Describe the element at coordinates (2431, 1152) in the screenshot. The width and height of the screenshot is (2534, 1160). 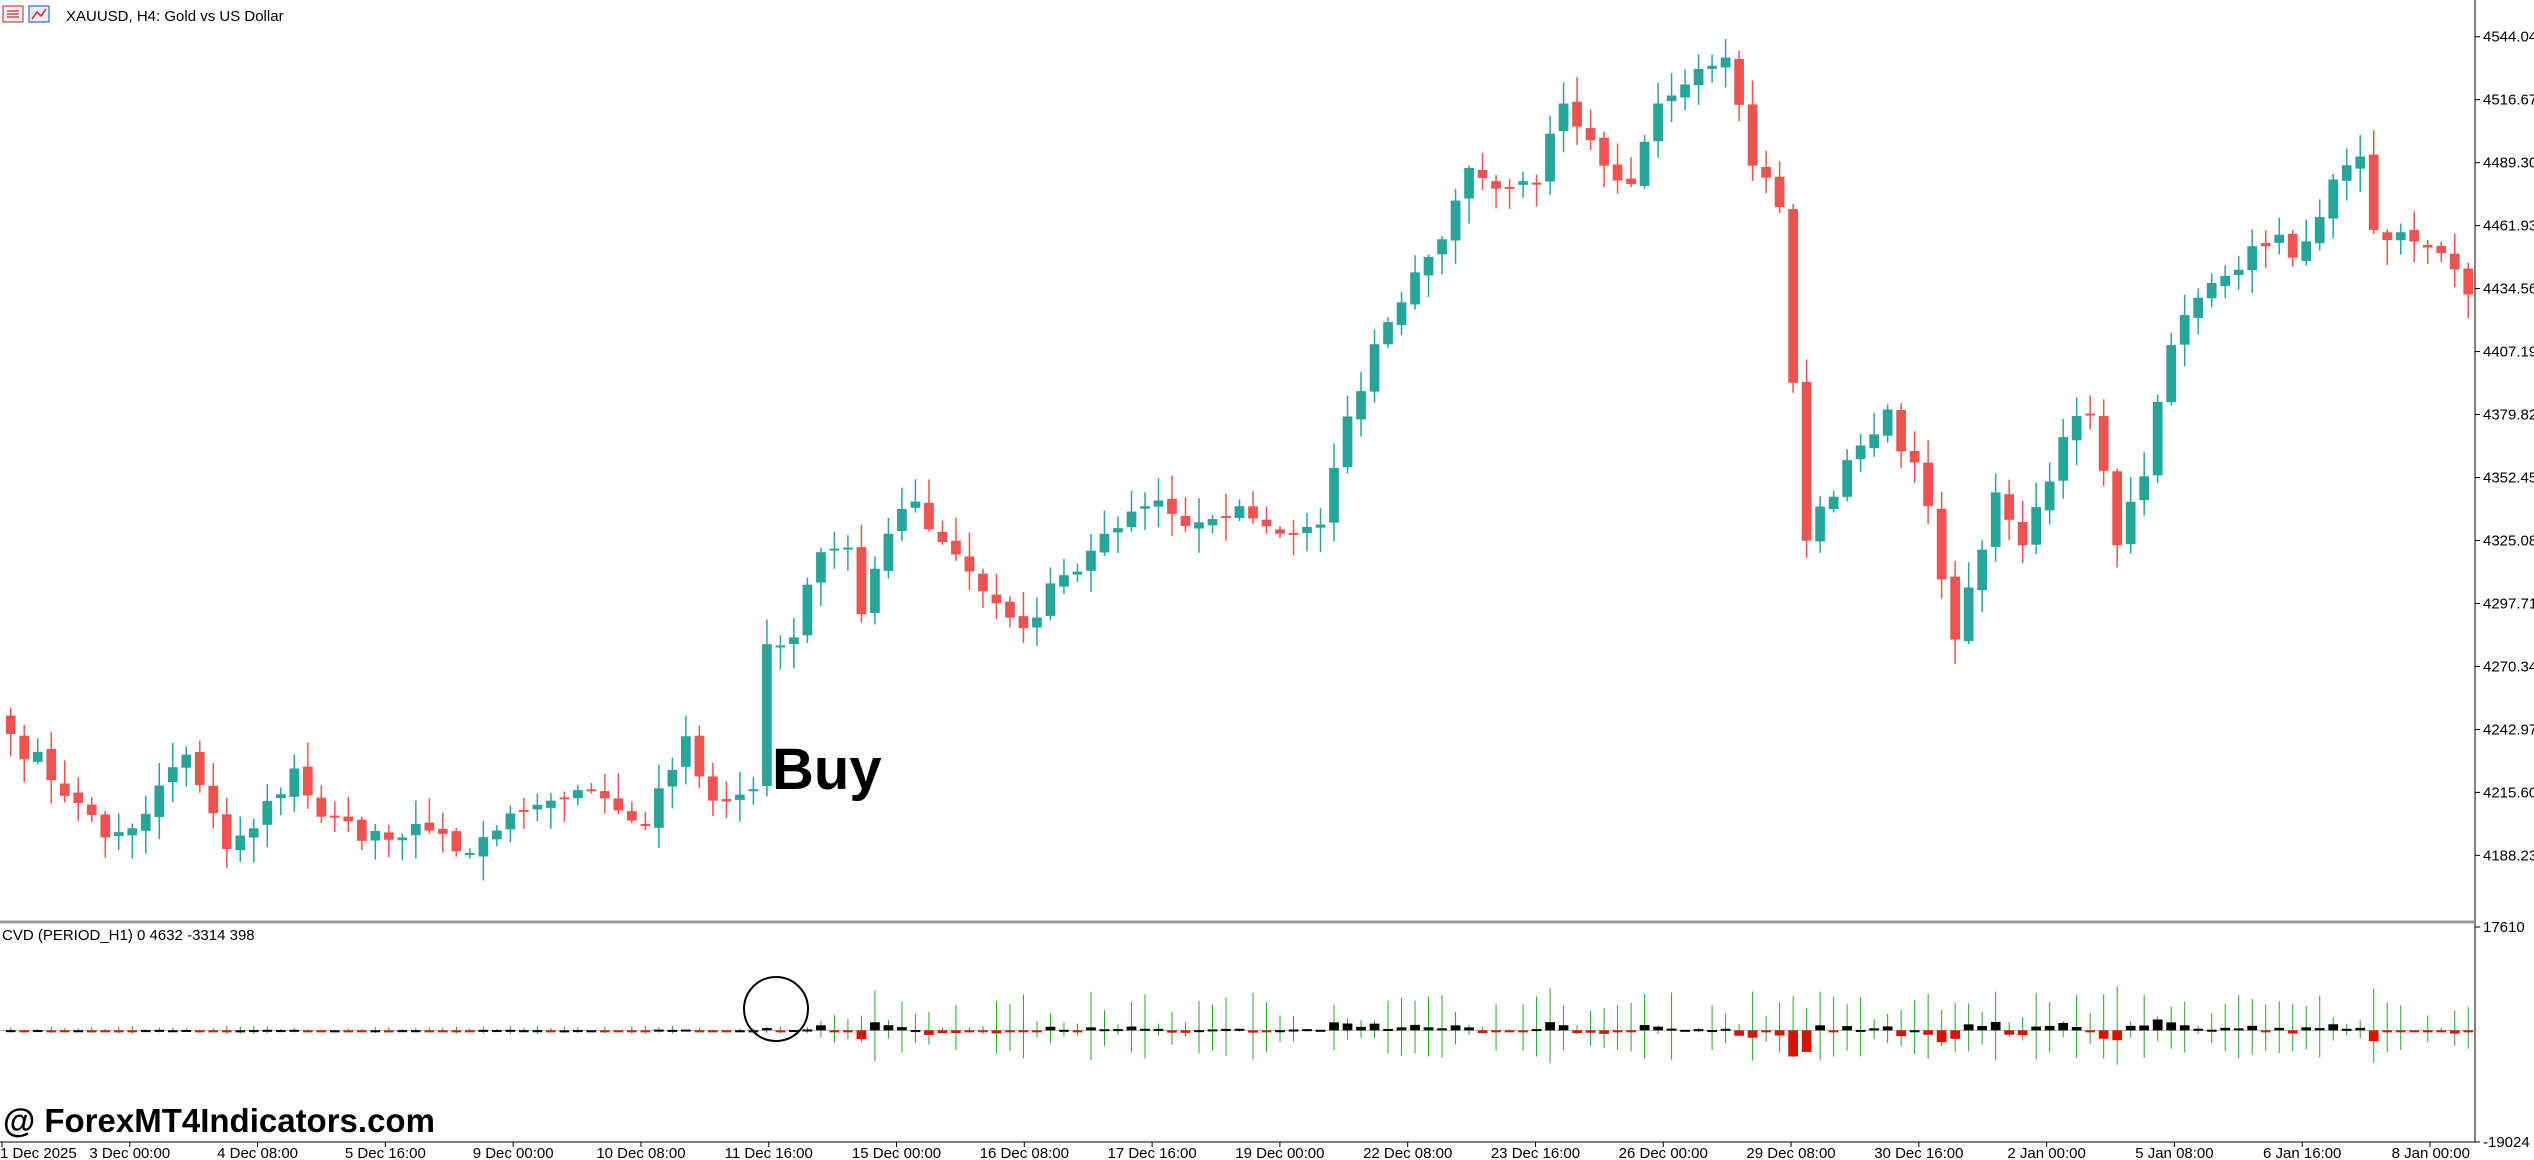
I see `time-tick-label: 8 Jan 00:00` at that location.